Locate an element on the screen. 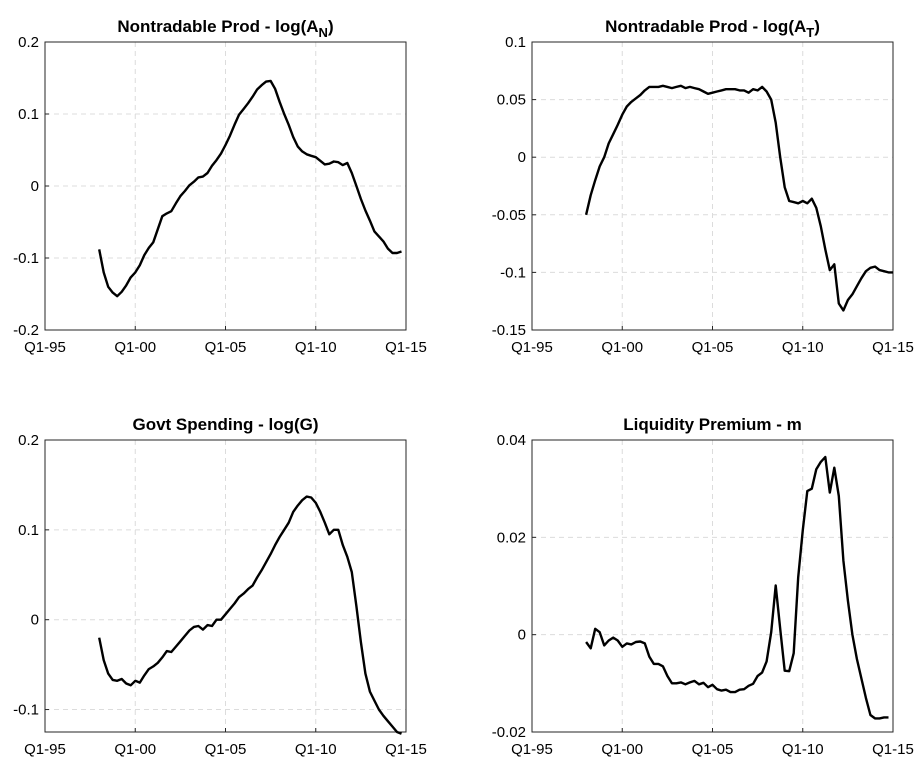 The height and width of the screenshot is (767, 924). y-tick-label: 0.04 is located at coordinates (511, 440).